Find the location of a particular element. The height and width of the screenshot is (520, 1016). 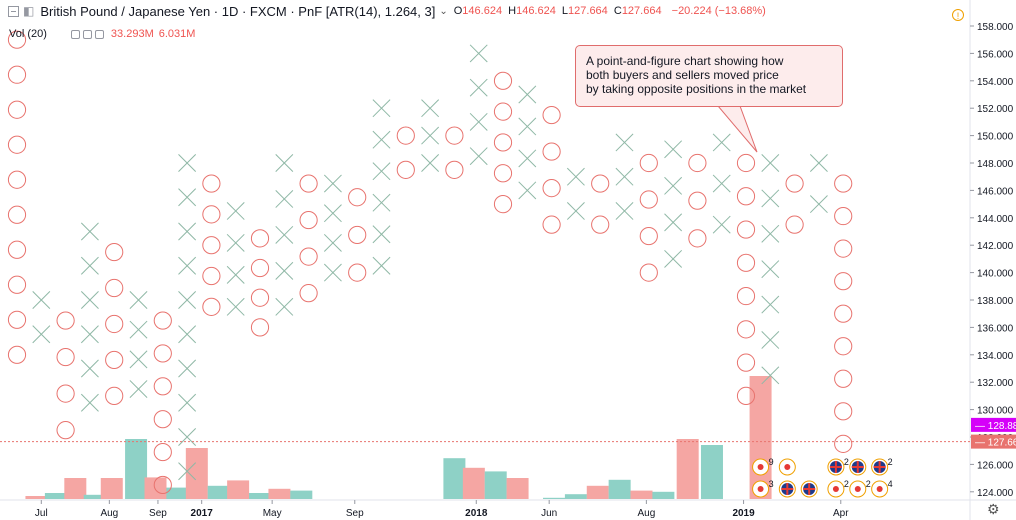

settings-icon is located at coordinates (87, 34).